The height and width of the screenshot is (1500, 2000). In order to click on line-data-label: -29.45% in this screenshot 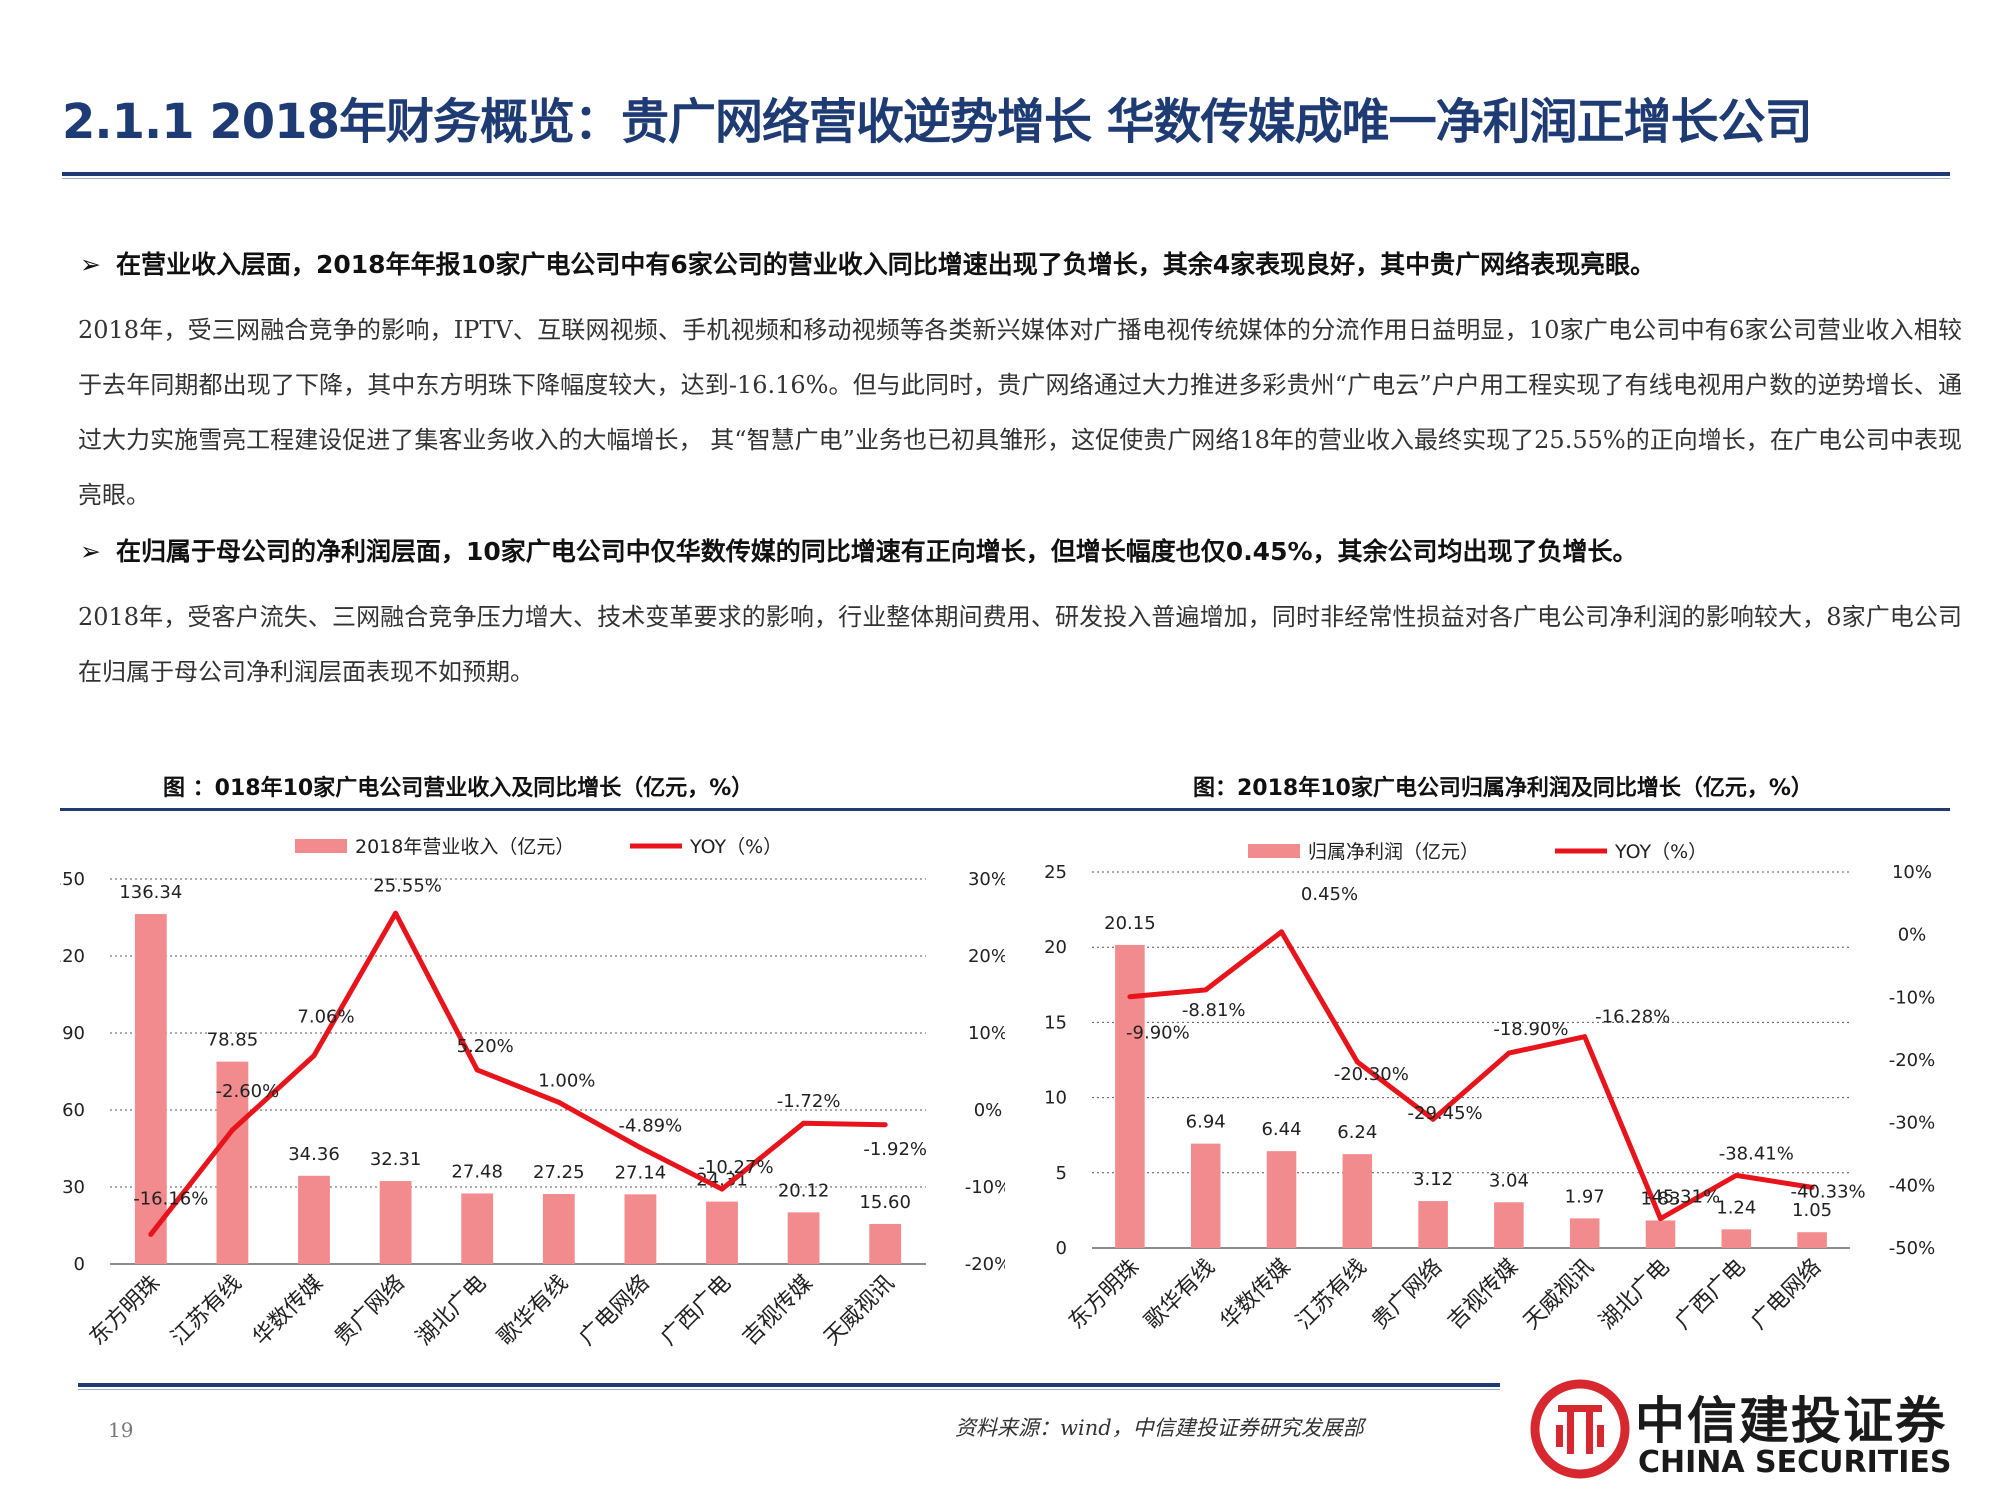, I will do `click(1445, 1113)`.